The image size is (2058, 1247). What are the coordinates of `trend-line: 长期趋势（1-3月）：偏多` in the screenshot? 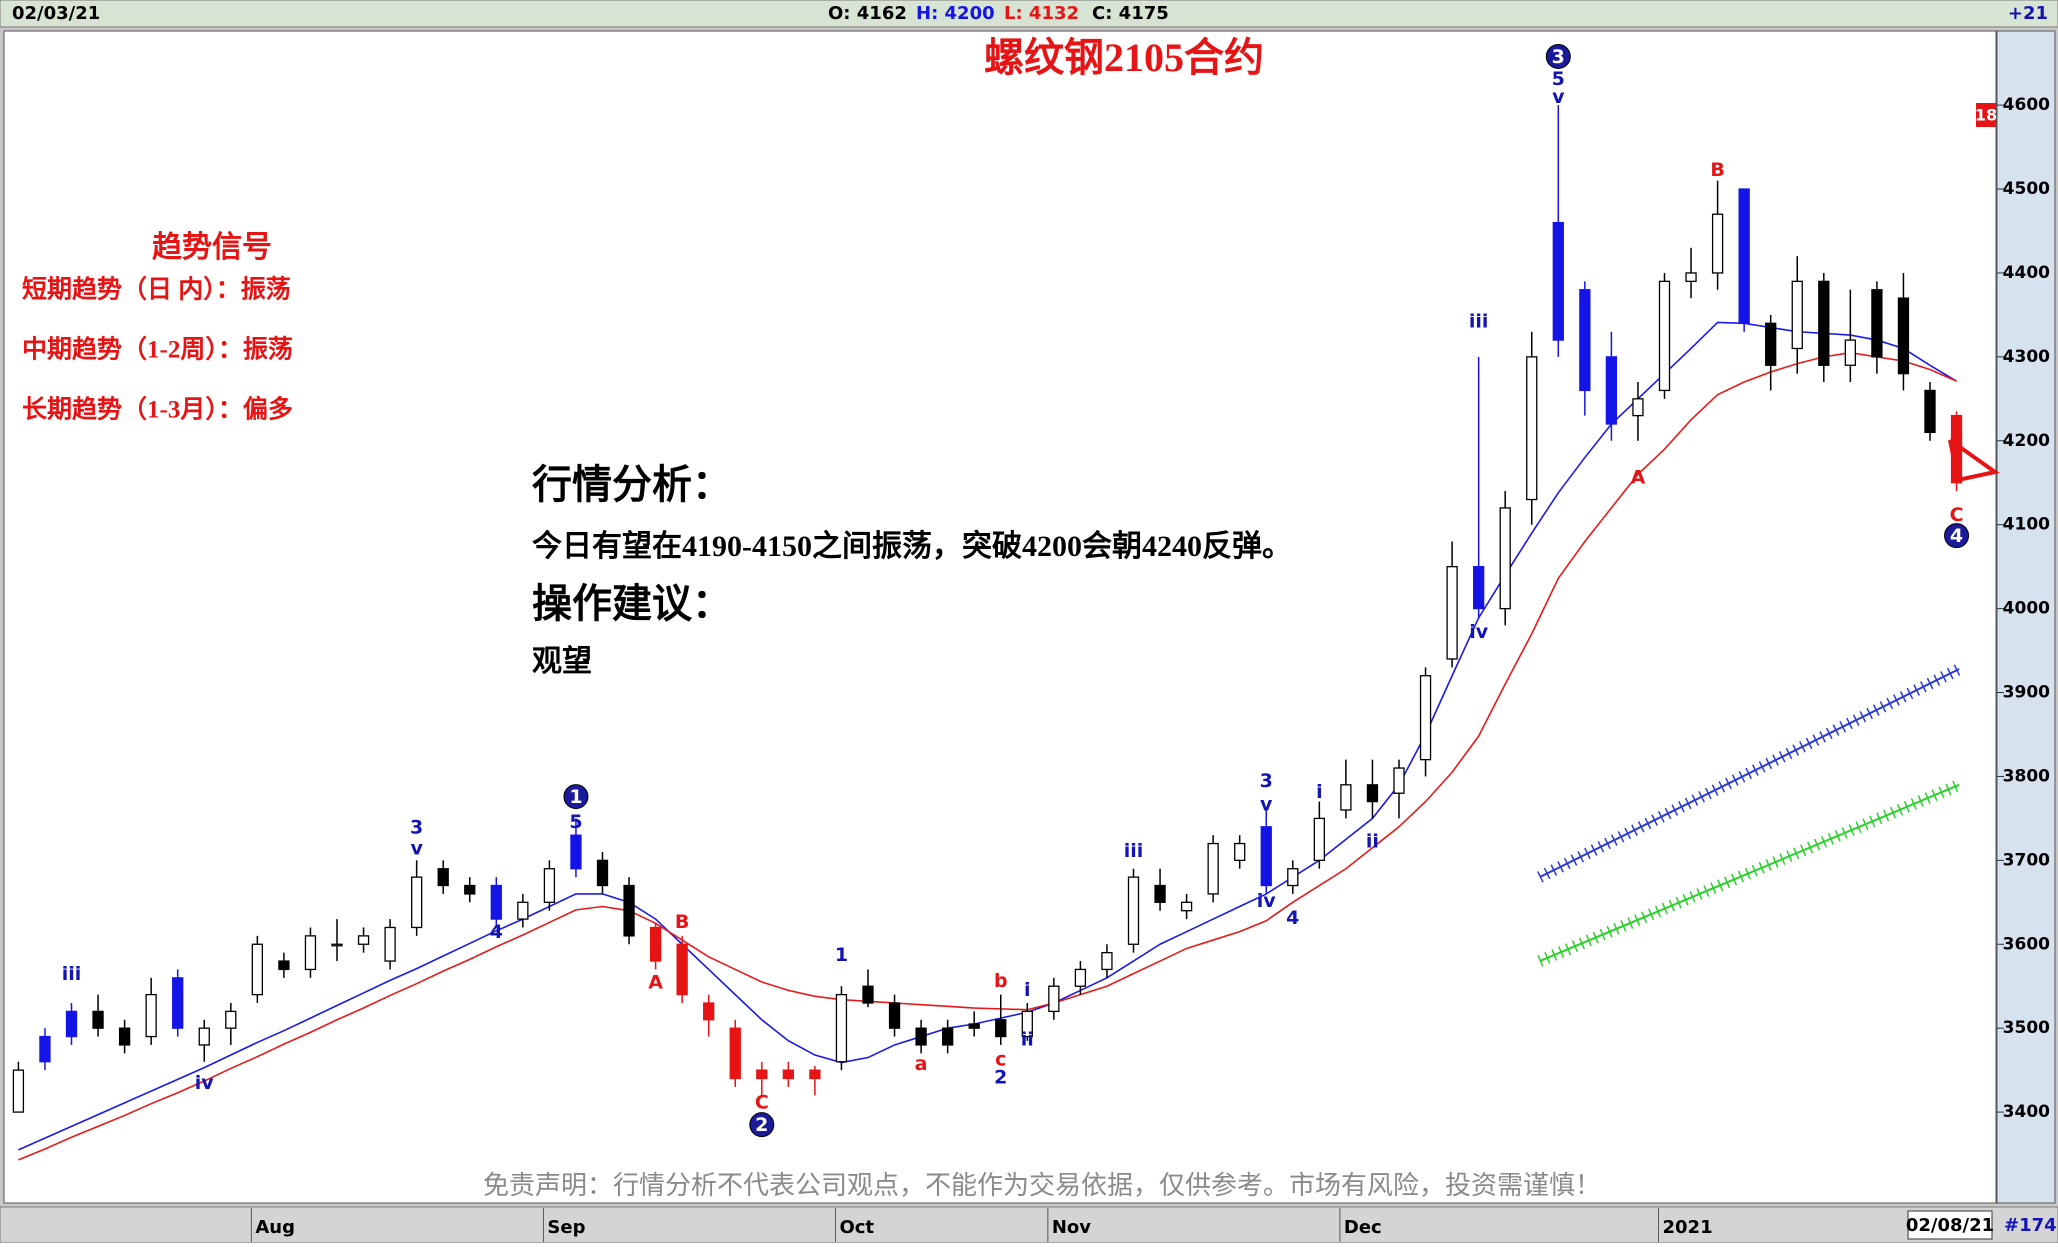 It's located at (157, 409).